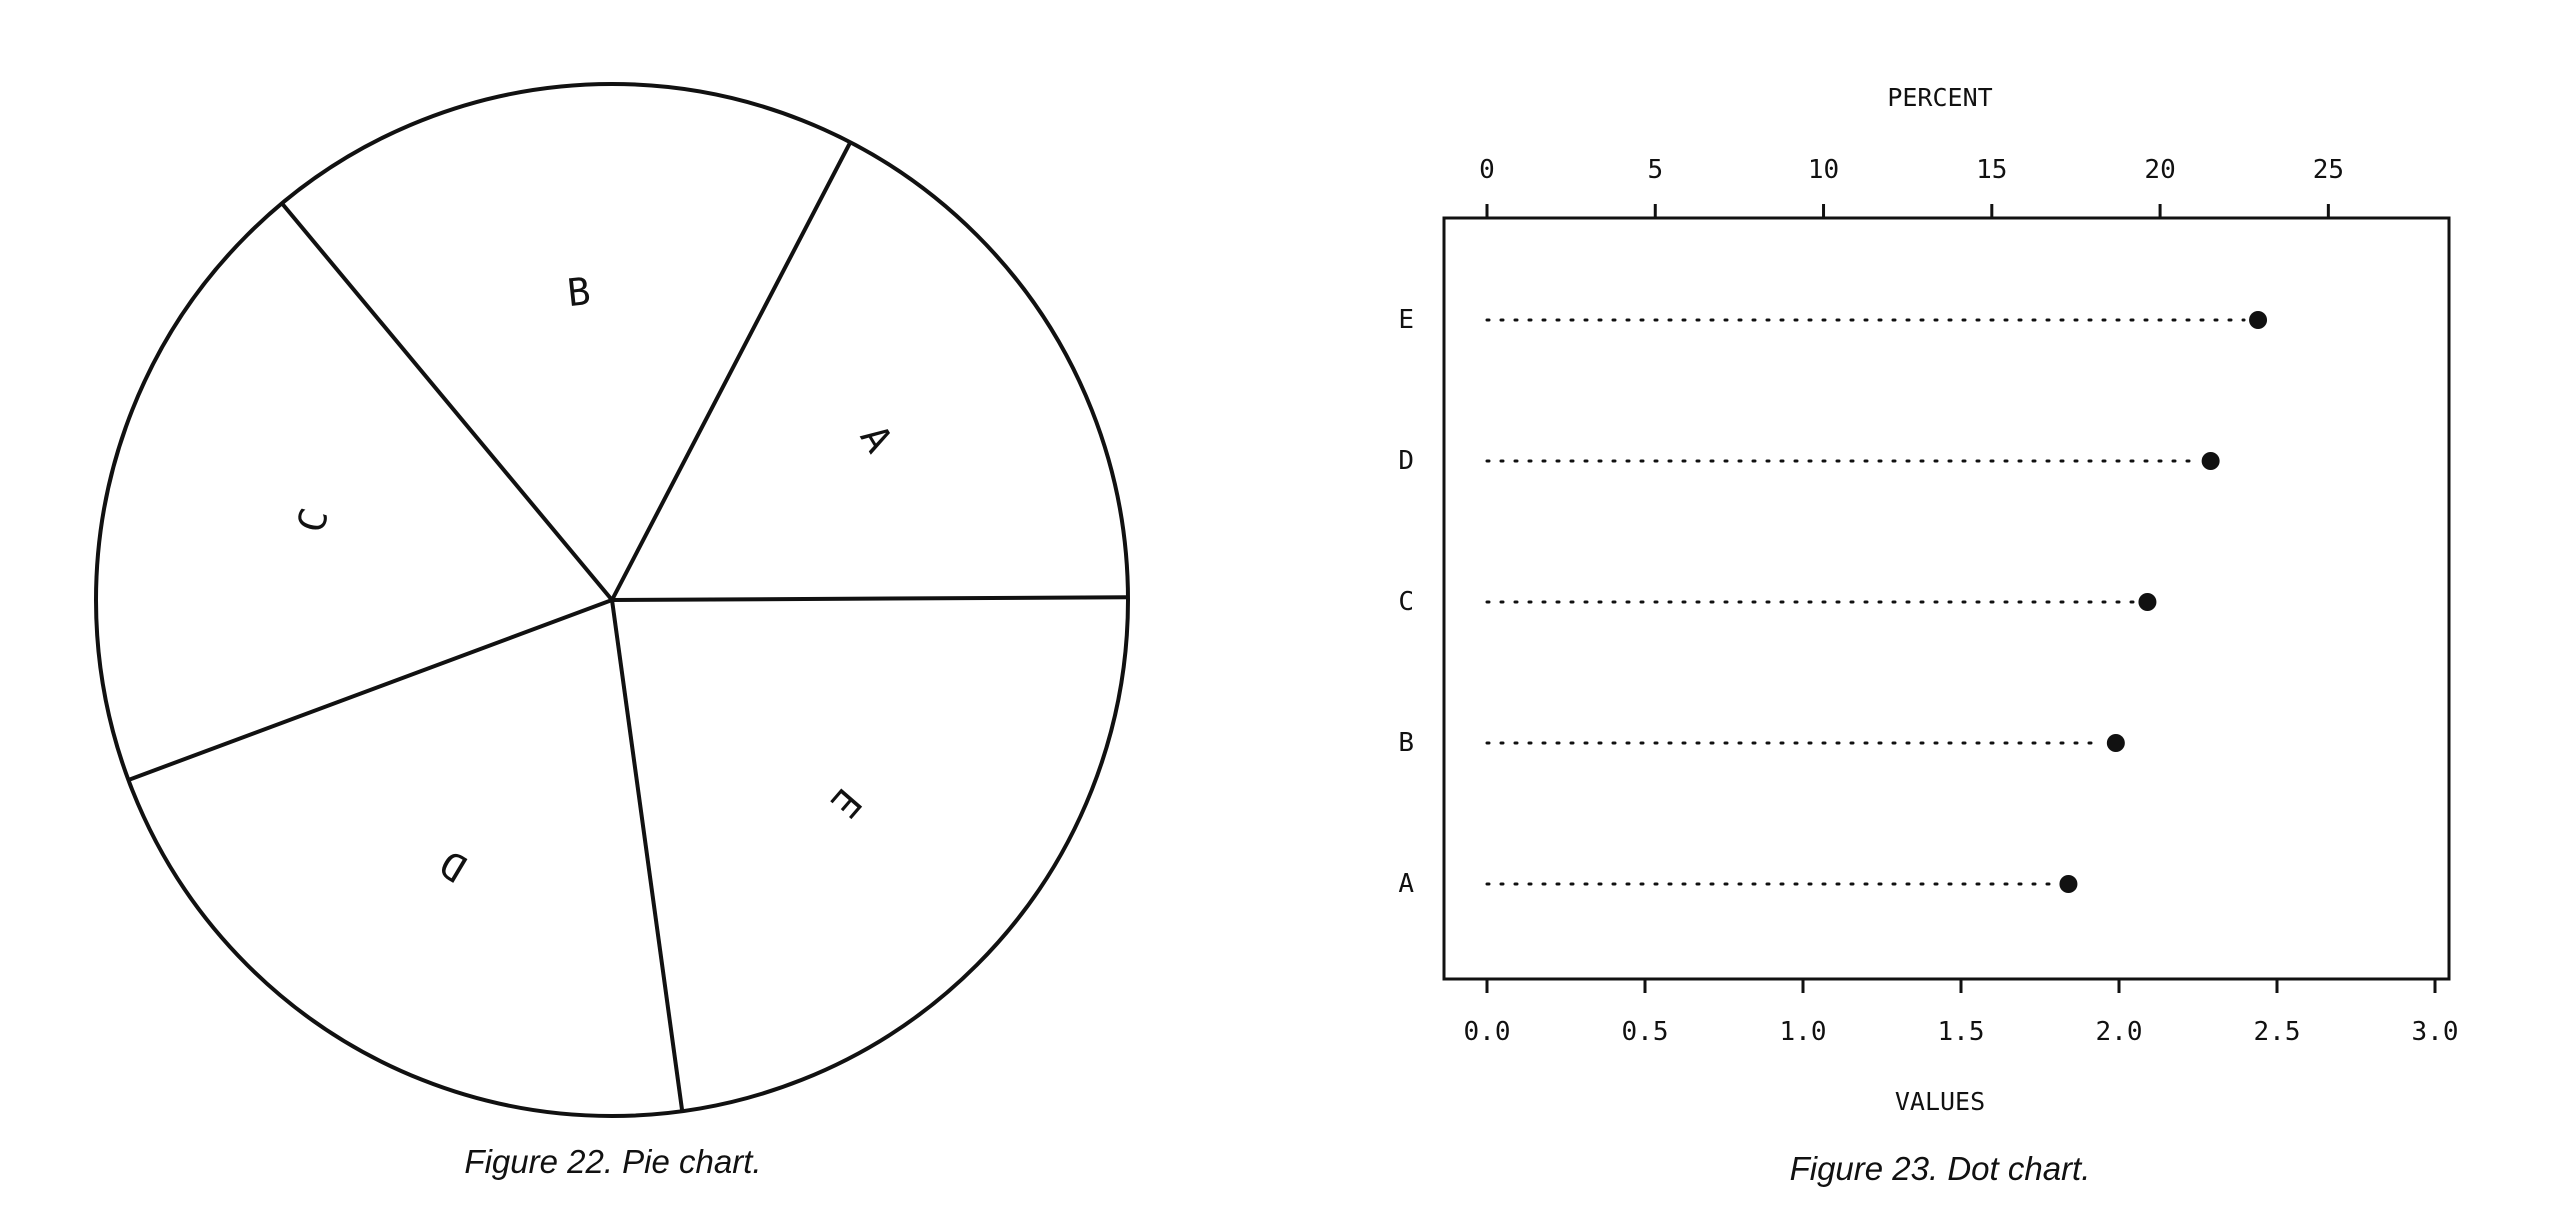 This screenshot has height=1229, width=2568. Describe the element at coordinates (1991, 170) in the screenshot. I see `percent-tick-label: 15` at that location.